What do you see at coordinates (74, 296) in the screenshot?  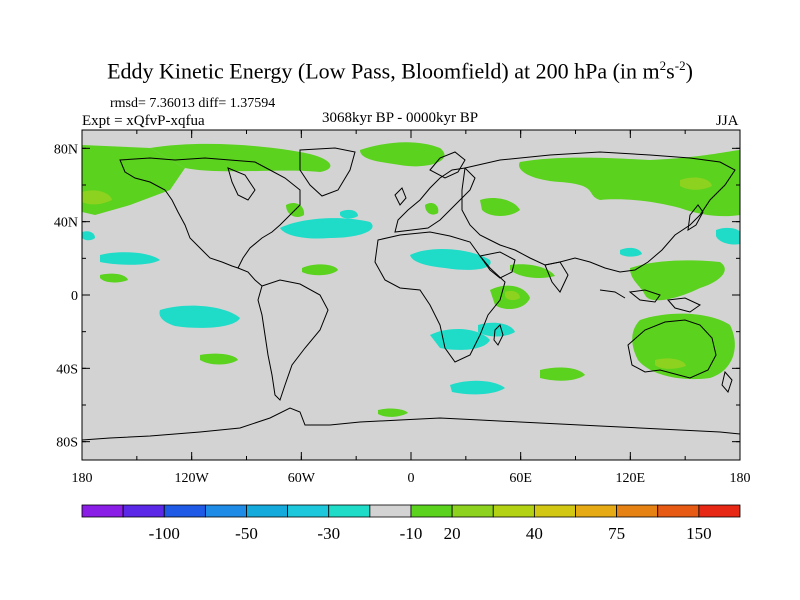 I see `lat-tick-label: 0` at bounding box center [74, 296].